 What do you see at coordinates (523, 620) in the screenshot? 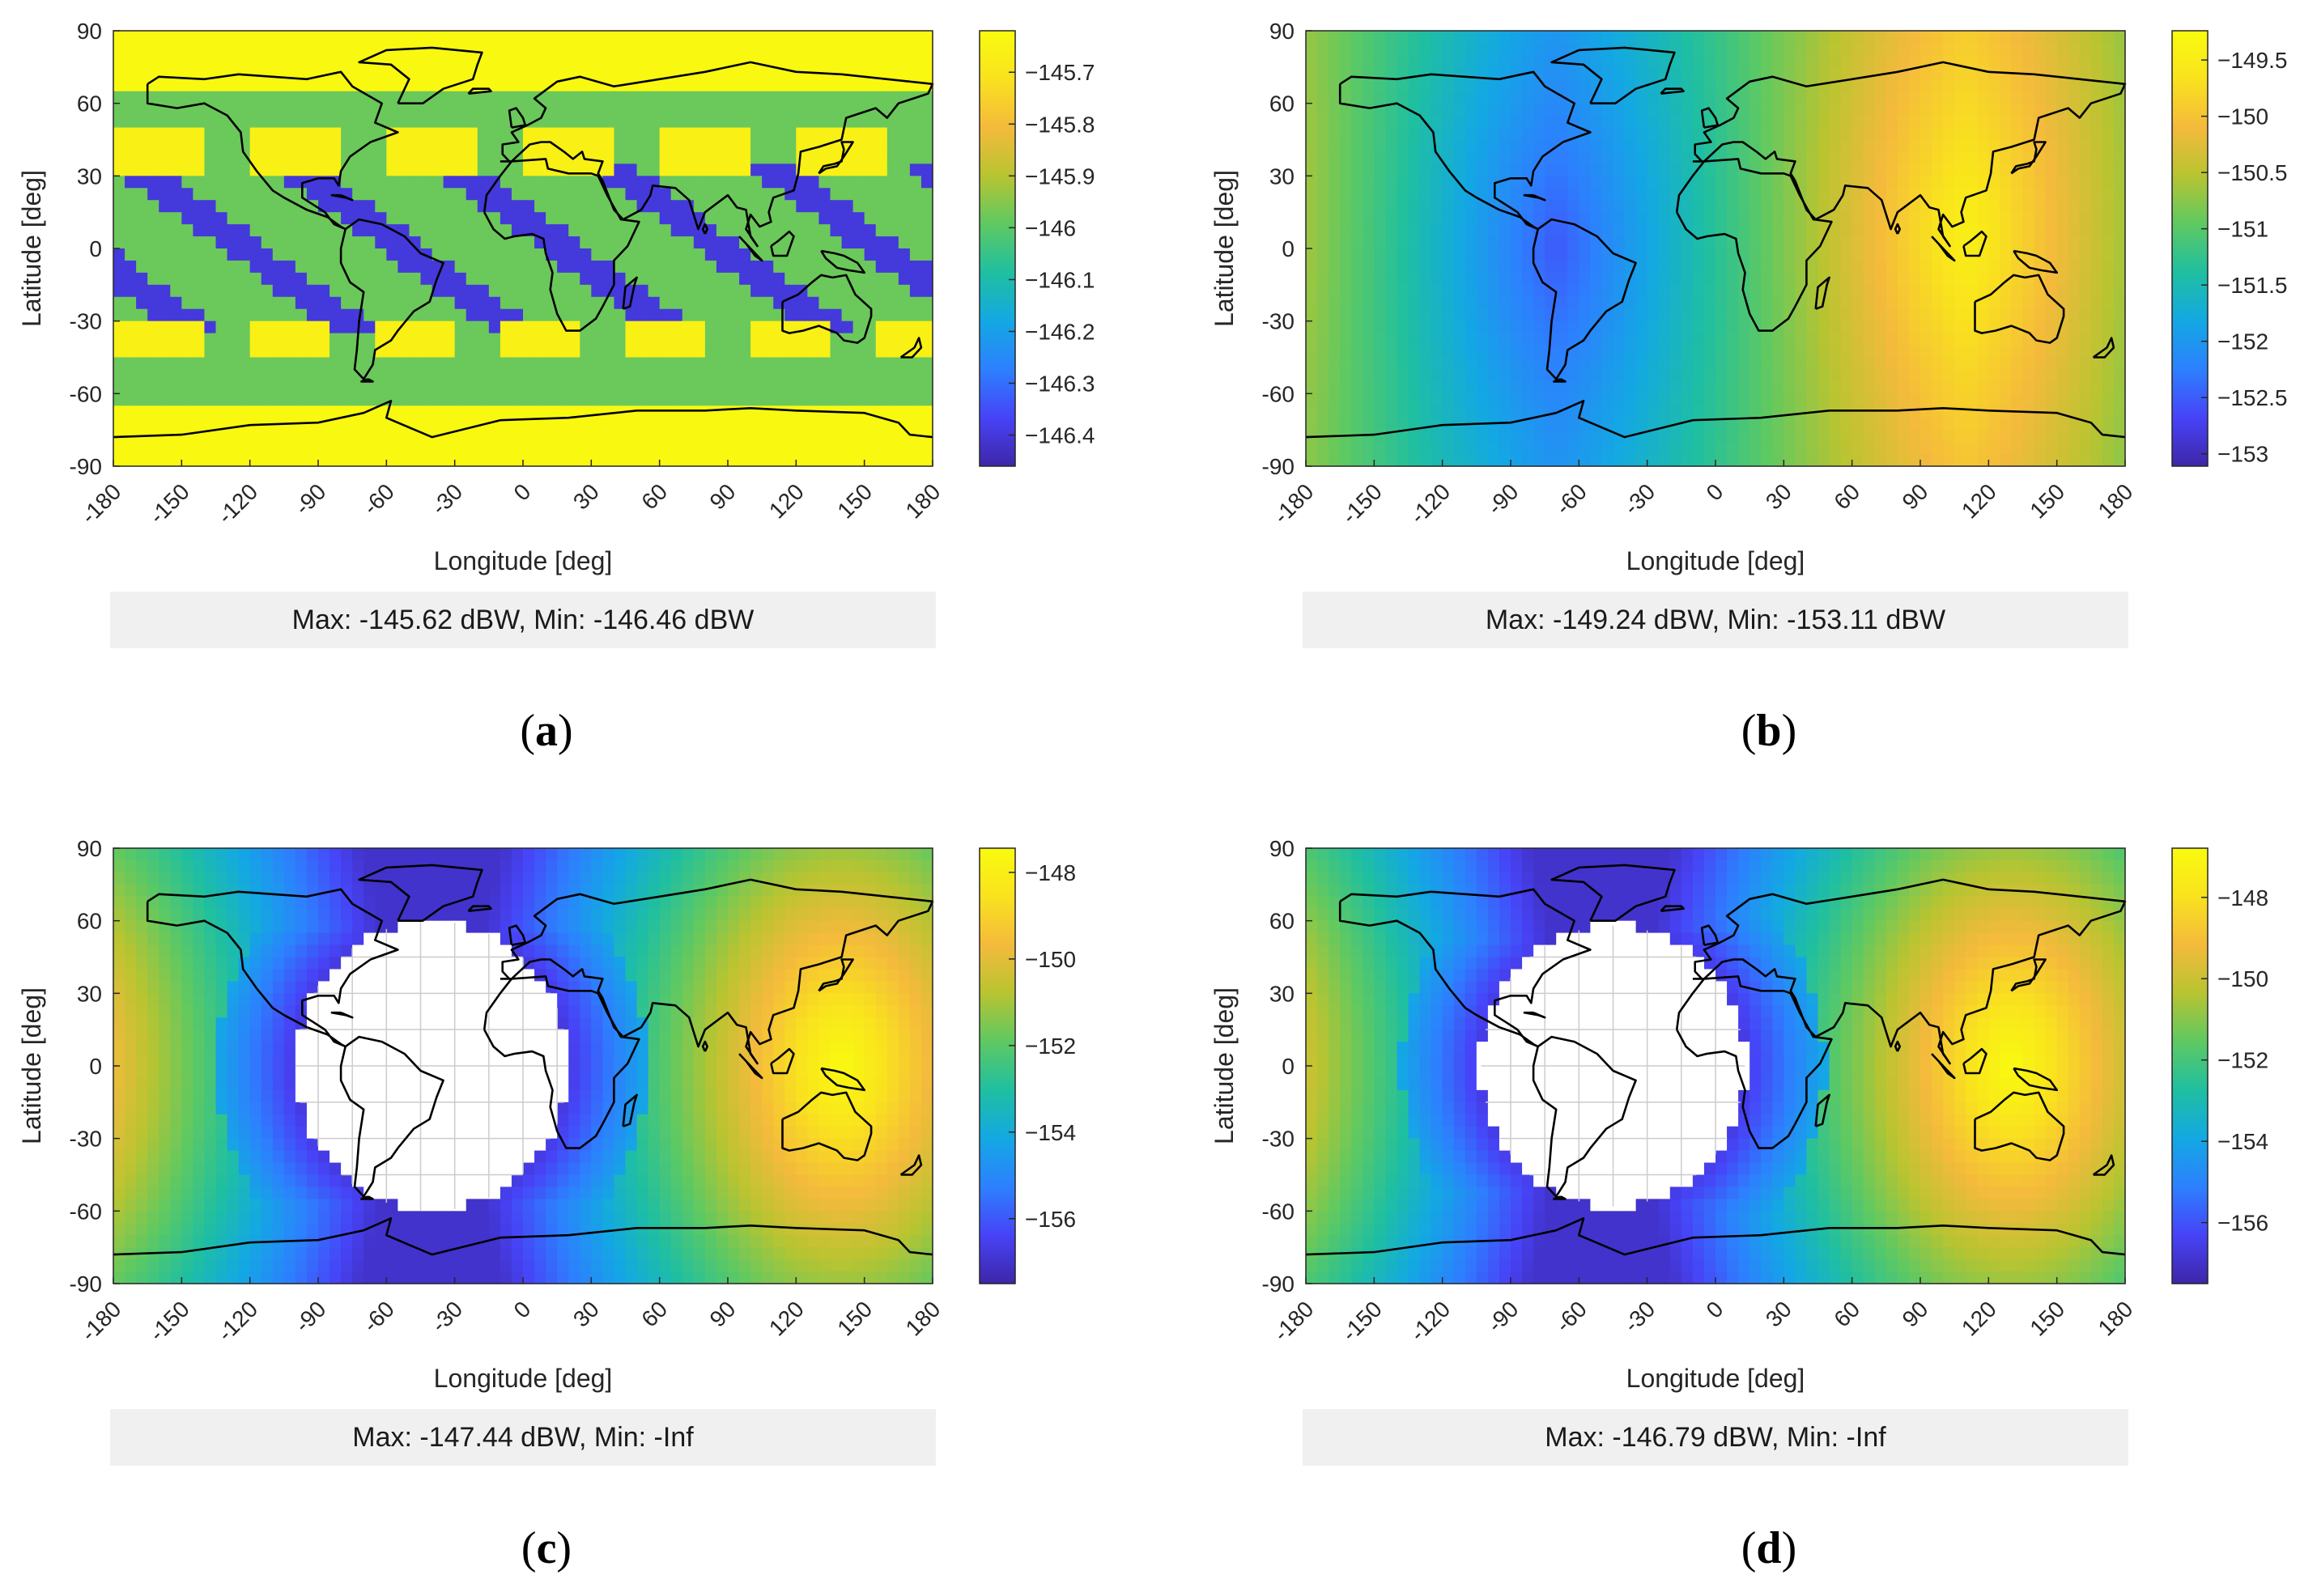
I see `stats-caption-box` at bounding box center [523, 620].